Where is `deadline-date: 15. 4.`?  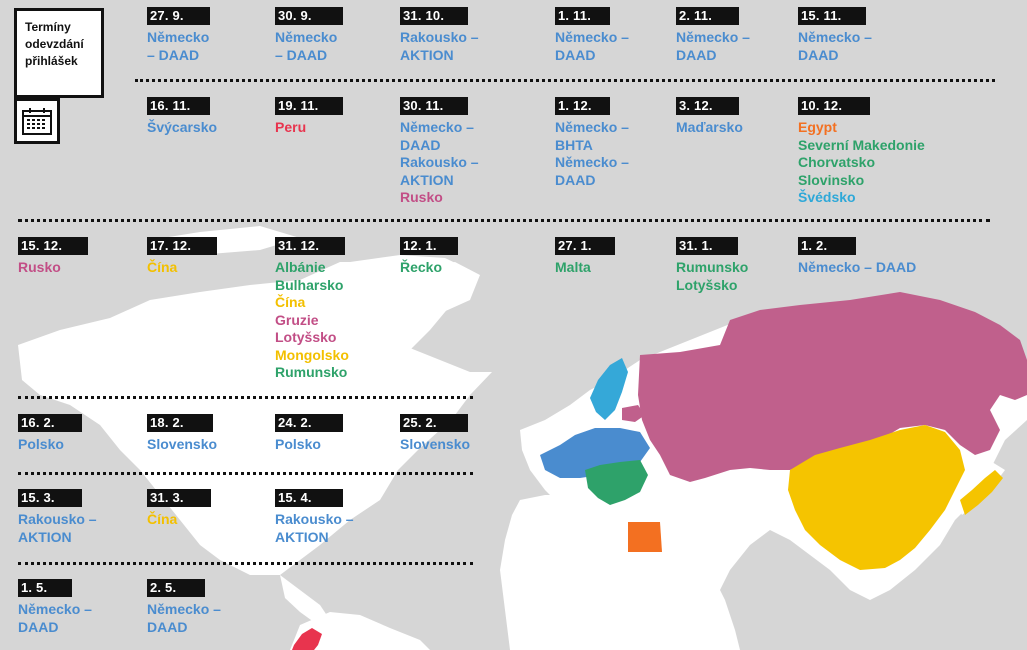
deadline-date: 15. 4. is located at coordinates (309, 498).